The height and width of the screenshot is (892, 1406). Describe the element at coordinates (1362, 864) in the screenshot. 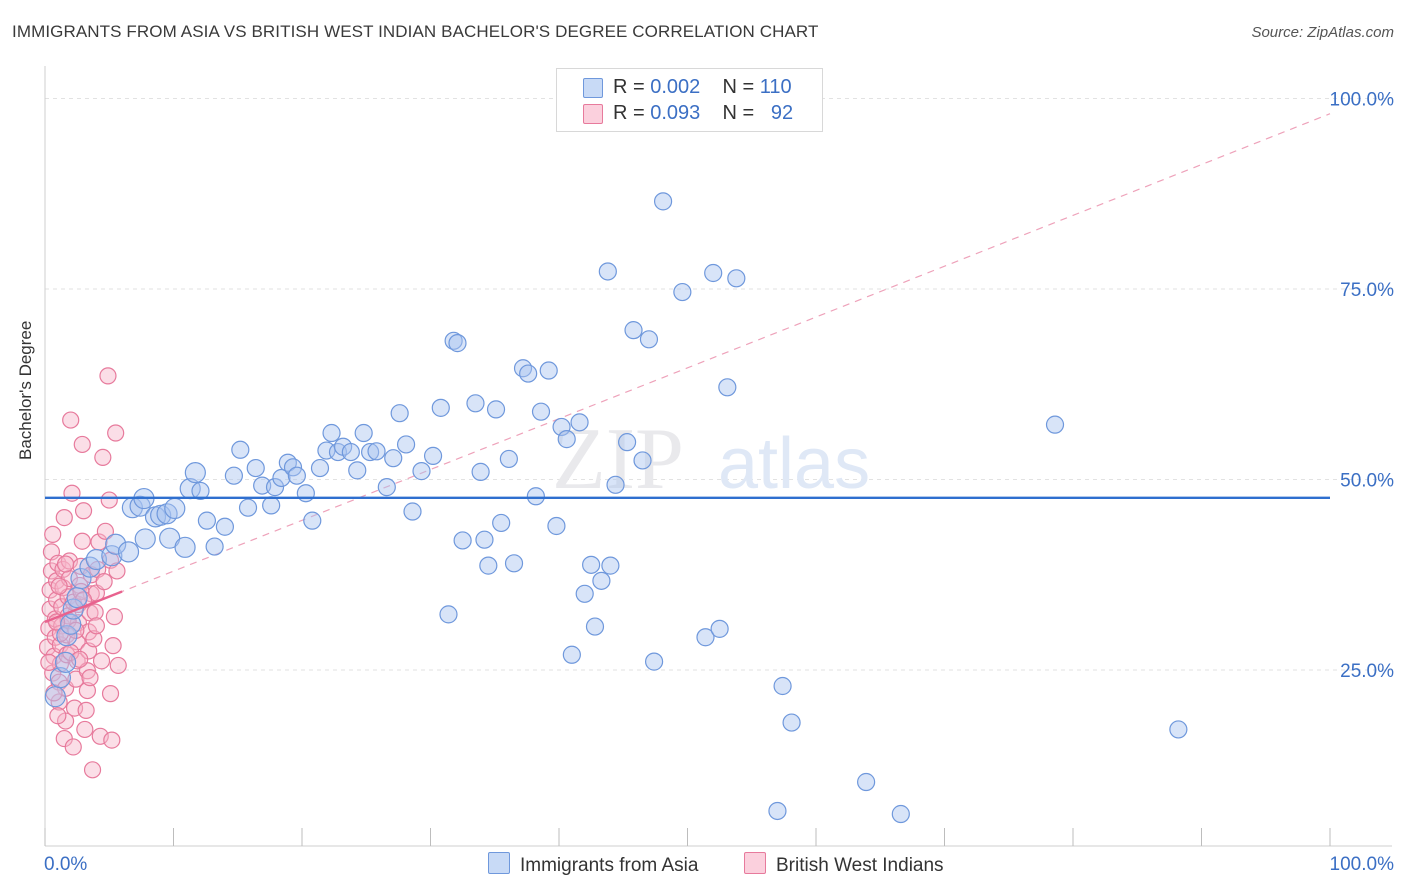

I see `x-tick-label-100: 100.0%` at that location.